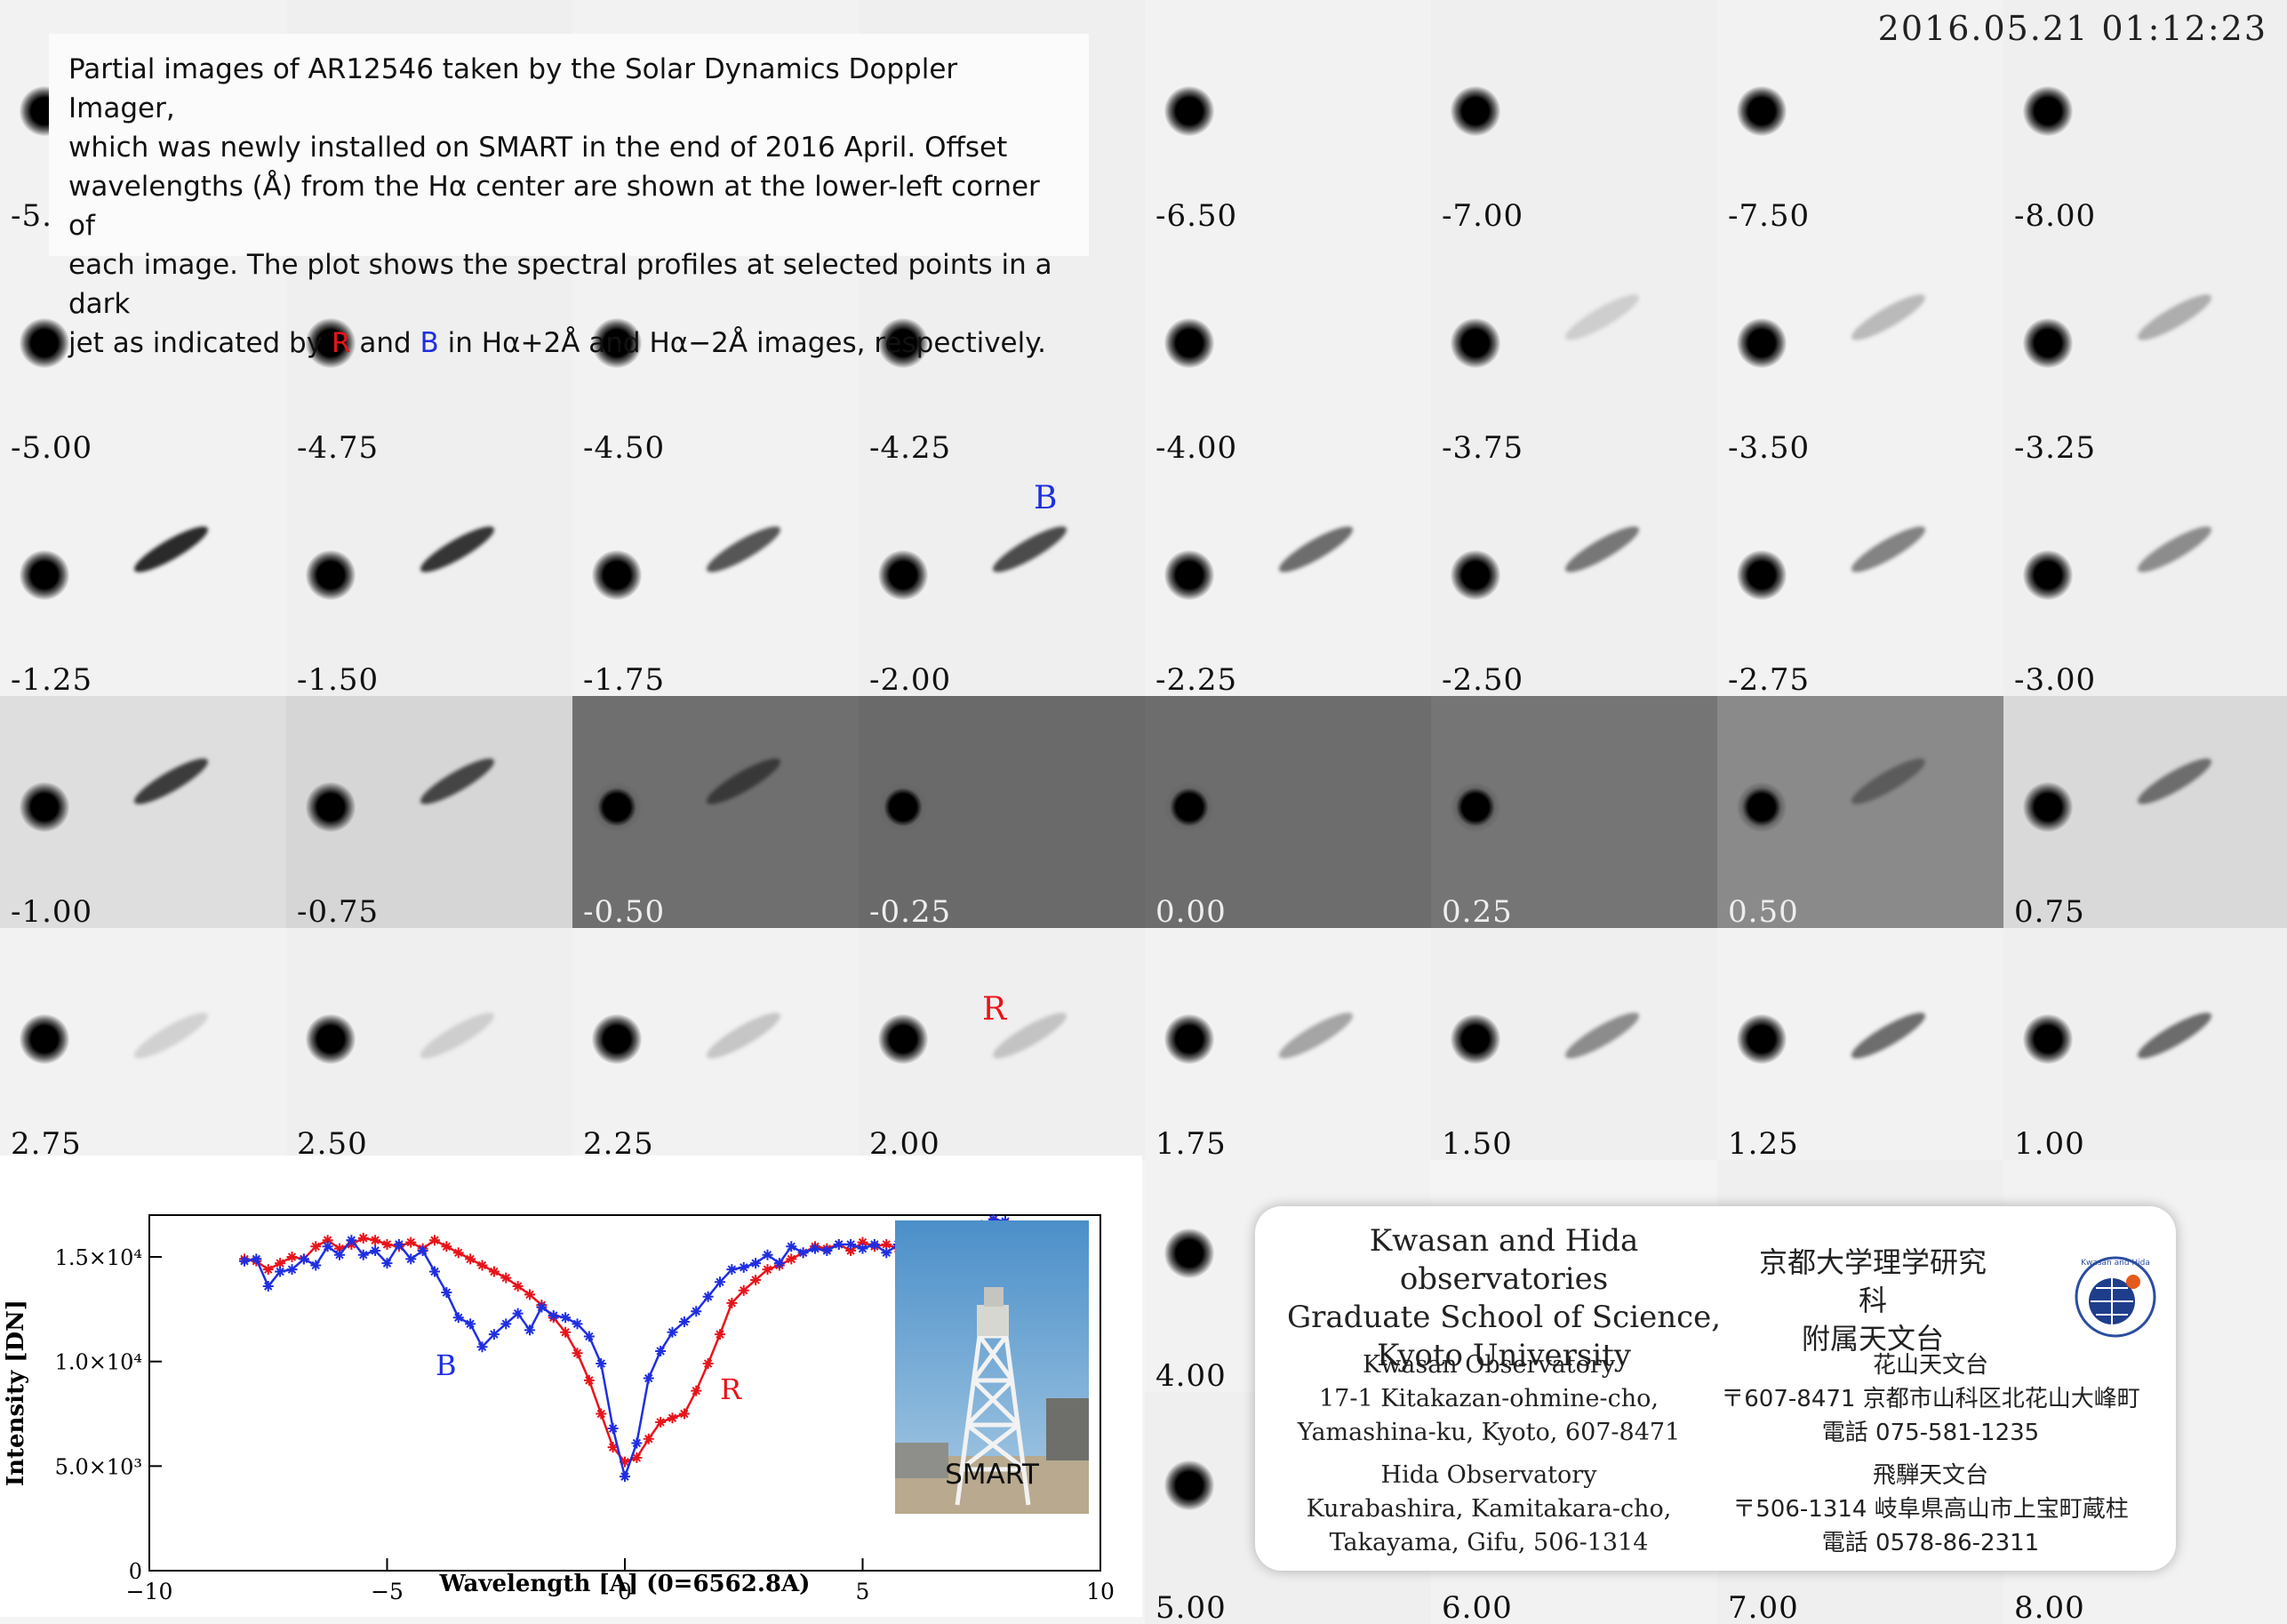 This screenshot has height=1624, width=2287. What do you see at coordinates (143, 1044) in the screenshot?
I see `solar-image-tile: 2.75` at bounding box center [143, 1044].